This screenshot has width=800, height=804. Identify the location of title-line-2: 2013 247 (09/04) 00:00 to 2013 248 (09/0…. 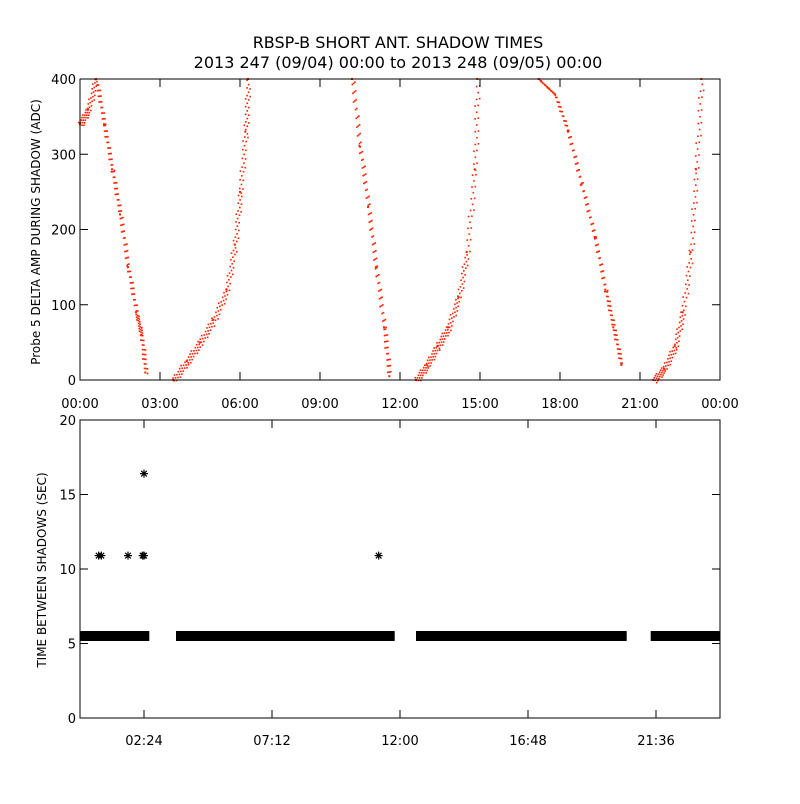
(398, 62).